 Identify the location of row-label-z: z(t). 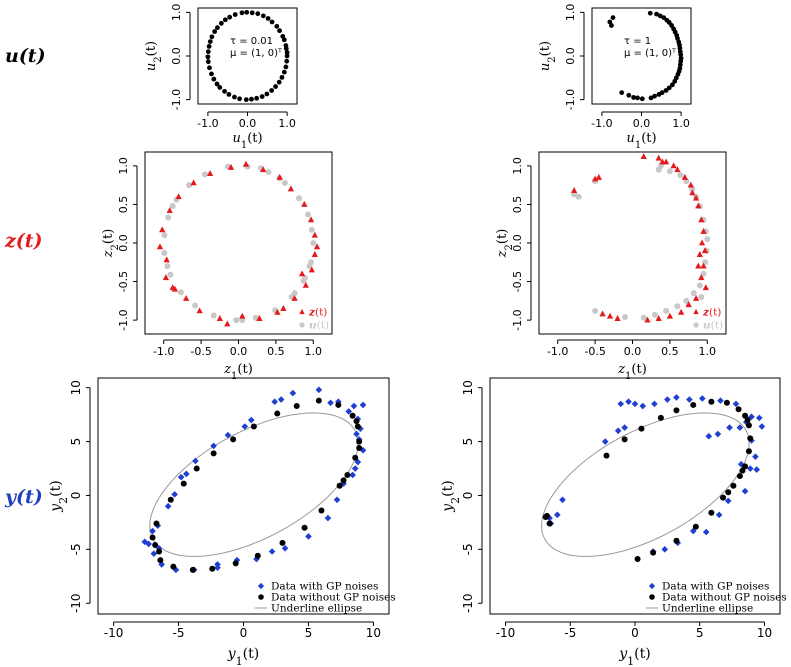
(23, 241).